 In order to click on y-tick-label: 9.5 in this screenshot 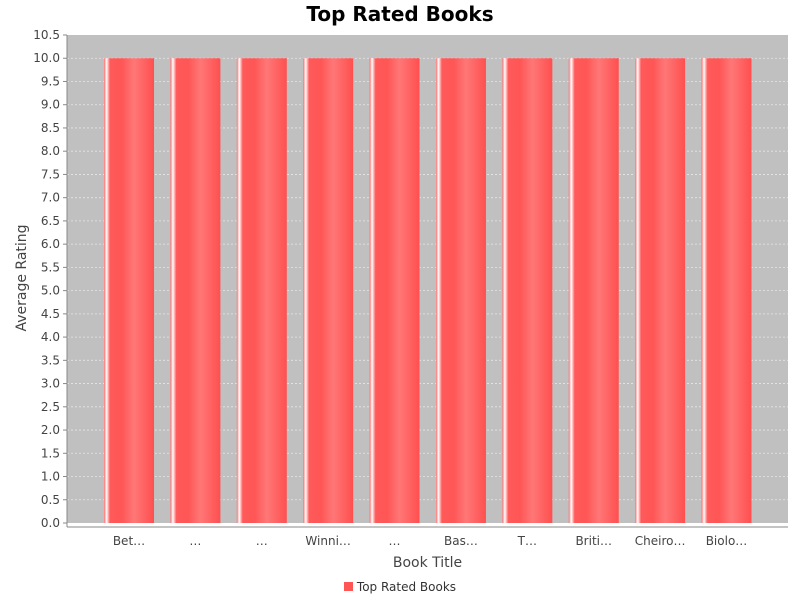, I will do `click(50, 81)`.